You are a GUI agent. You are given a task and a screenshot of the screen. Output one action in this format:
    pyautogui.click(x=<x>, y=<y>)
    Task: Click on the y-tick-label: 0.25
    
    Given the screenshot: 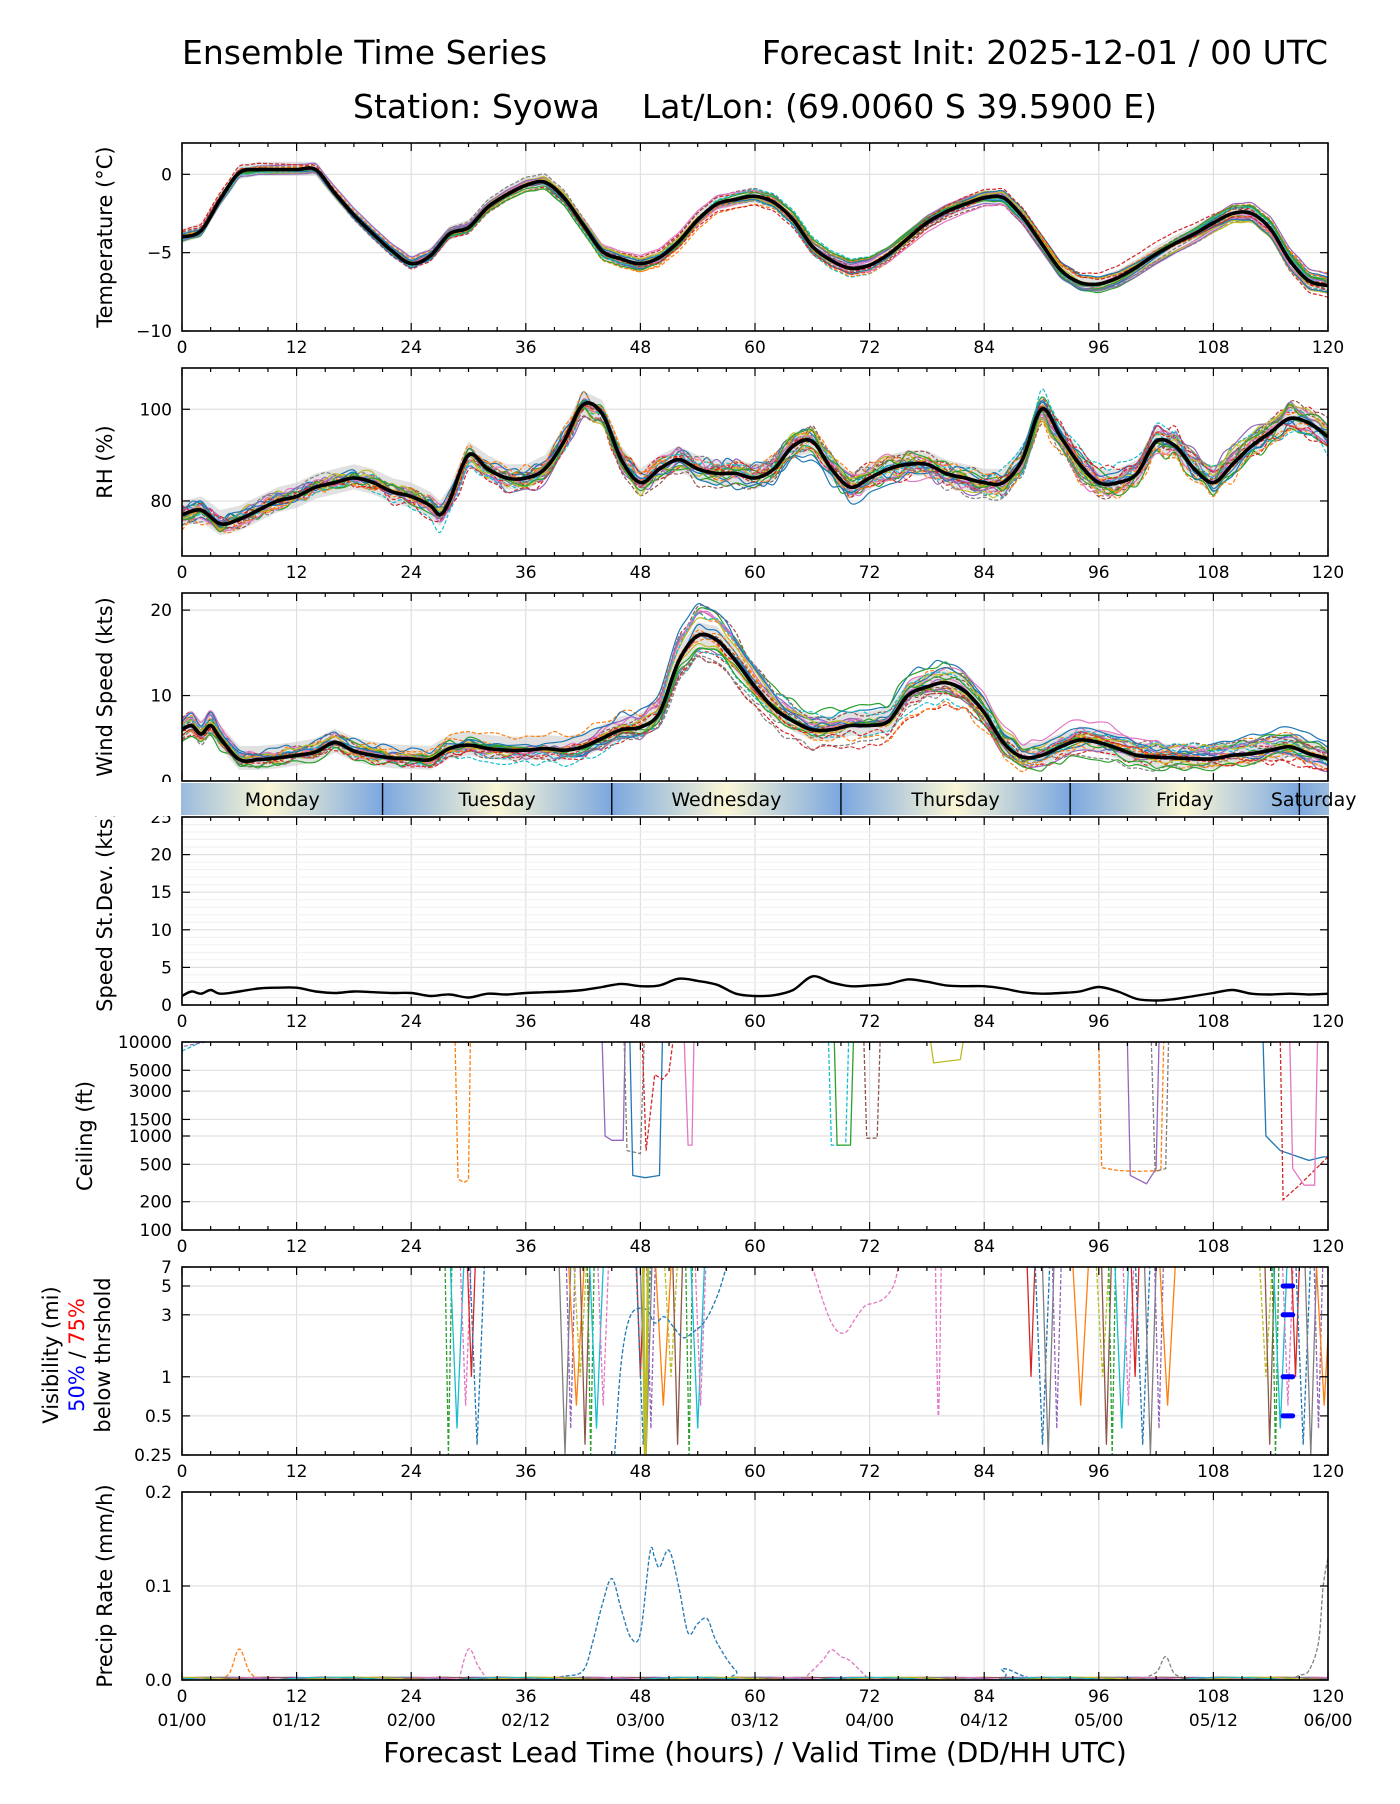 What is the action you would take?
    pyautogui.click(x=153, y=1456)
    